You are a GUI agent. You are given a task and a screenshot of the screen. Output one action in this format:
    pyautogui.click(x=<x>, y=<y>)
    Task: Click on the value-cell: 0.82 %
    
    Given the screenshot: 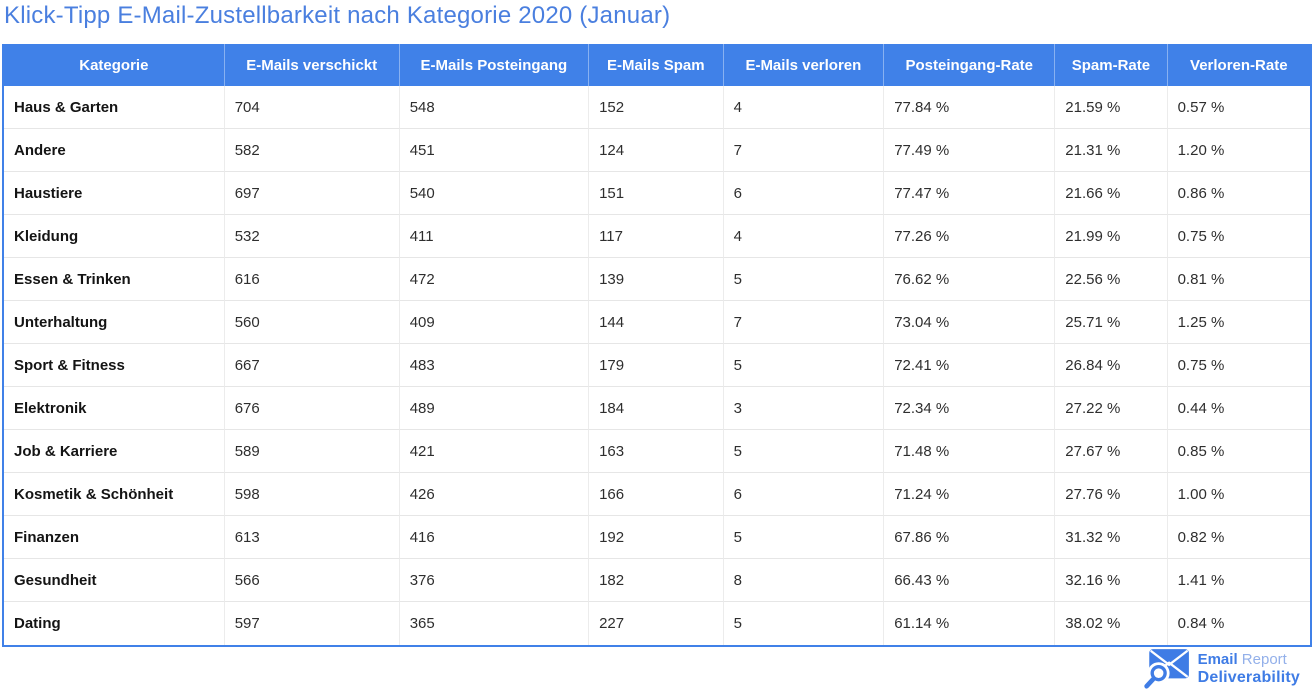 What is the action you would take?
    pyautogui.click(x=1238, y=537)
    